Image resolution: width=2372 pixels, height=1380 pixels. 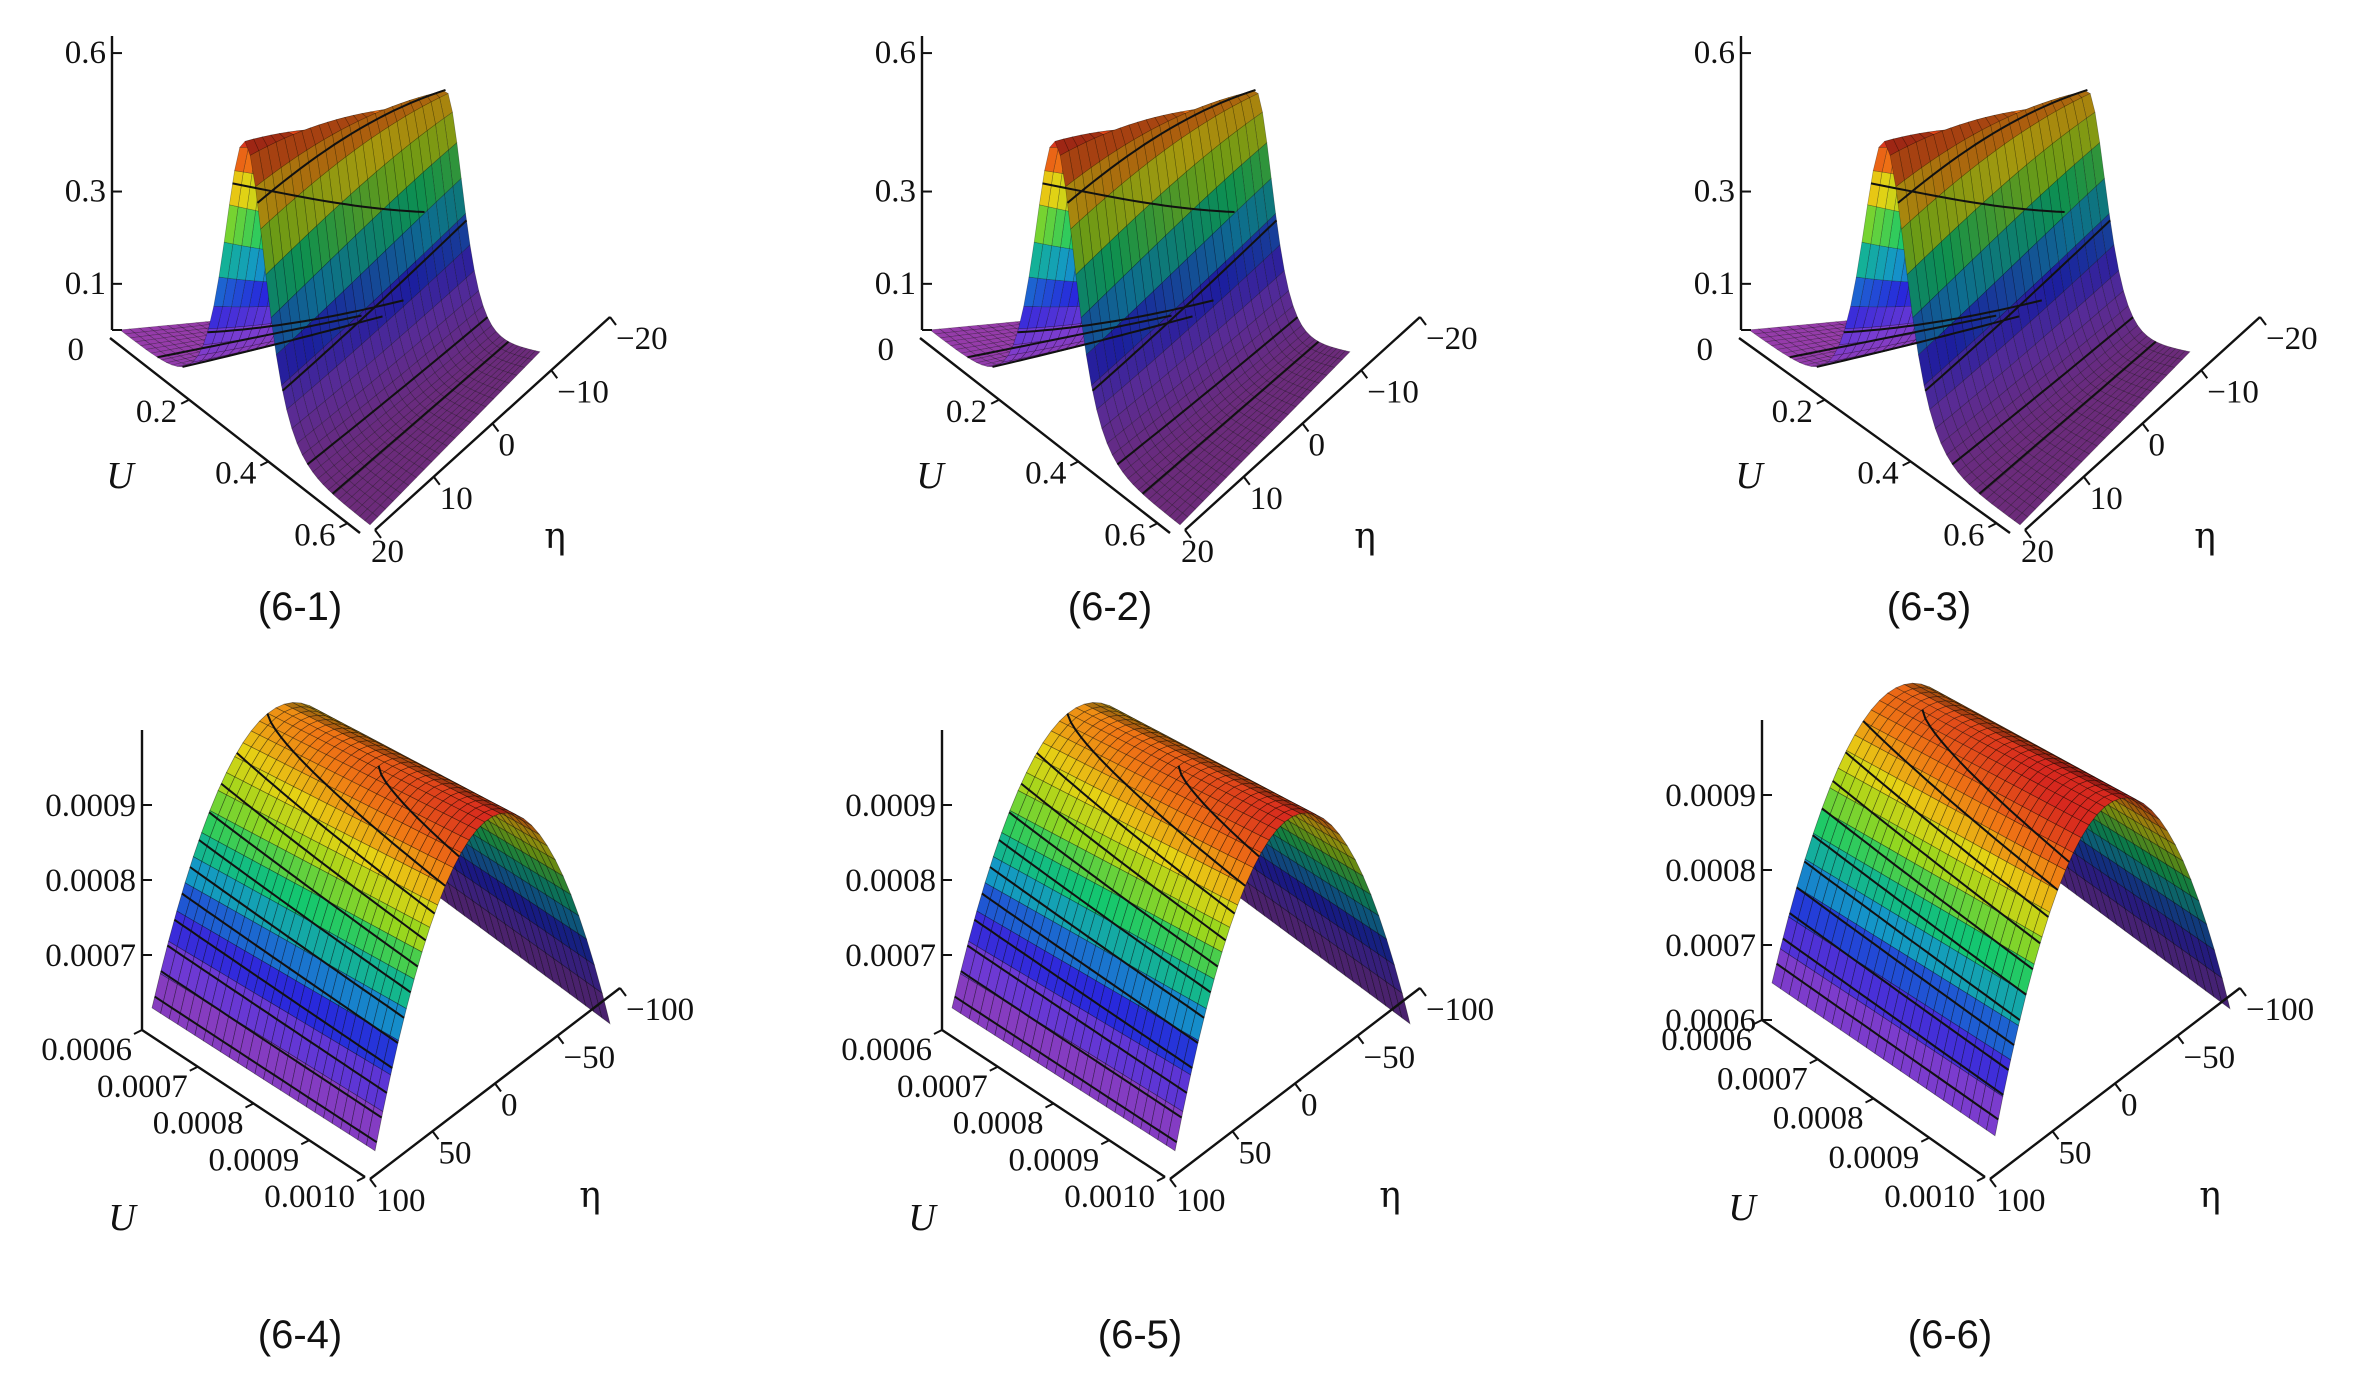 What do you see at coordinates (300, 1335) in the screenshot?
I see `panel-caption: (6-4)` at bounding box center [300, 1335].